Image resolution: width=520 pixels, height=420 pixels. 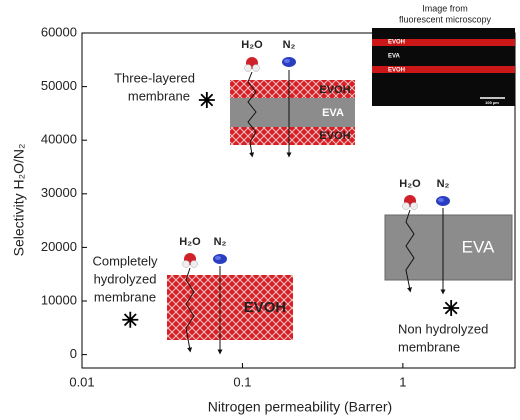 I want to click on evoh-diagram: EVOH H₂O N₂, so click(x=230, y=295).